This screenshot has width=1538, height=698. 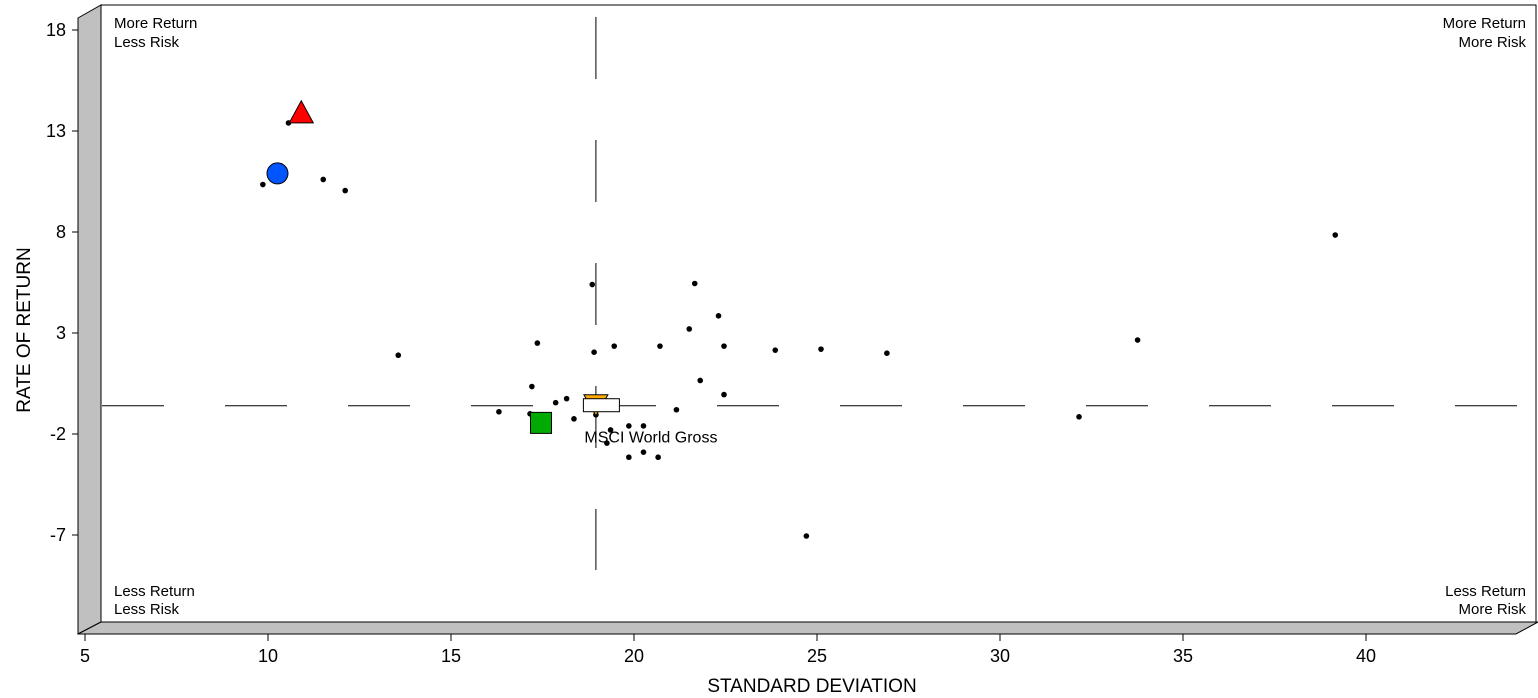 I want to click on left-wall, so click(x=89, y=319).